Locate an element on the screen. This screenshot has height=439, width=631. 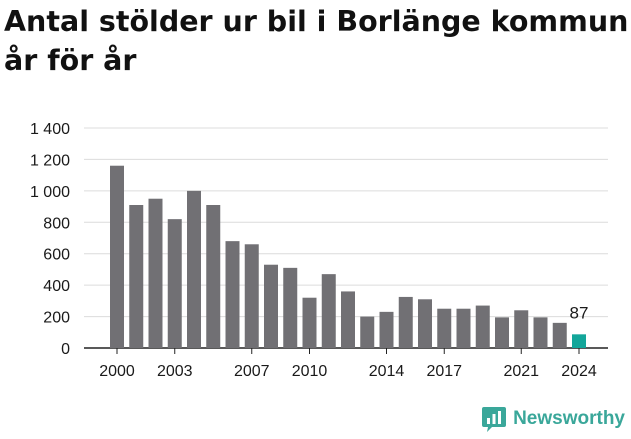
data-label: 87 is located at coordinates (579, 312).